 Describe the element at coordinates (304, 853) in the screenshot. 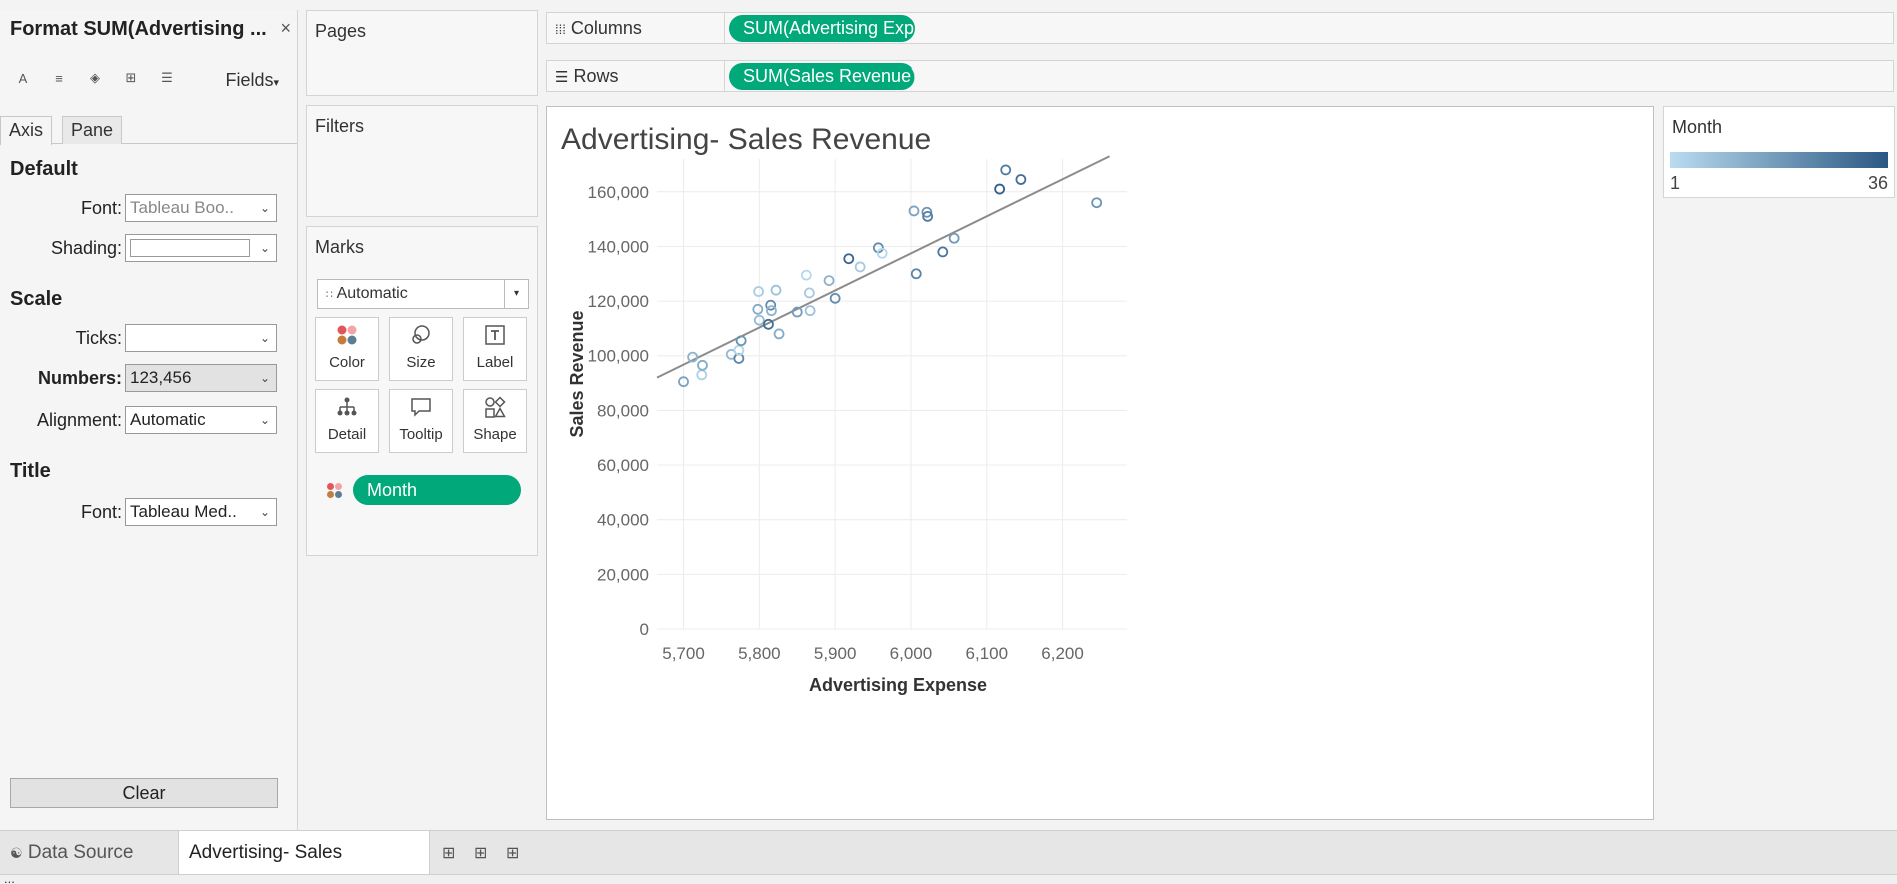

I see `sheet-tab: Advertising- Sales Revenue` at that location.